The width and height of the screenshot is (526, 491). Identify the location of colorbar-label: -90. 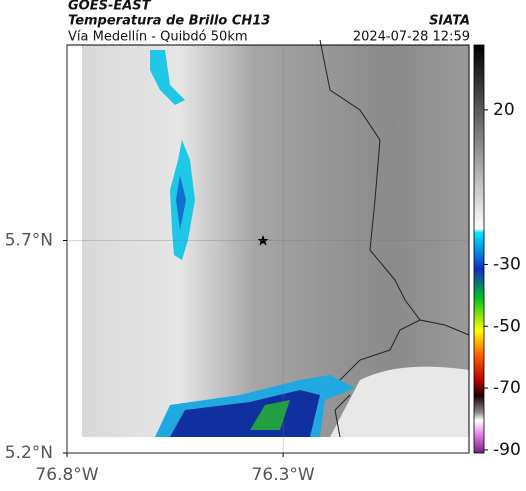
(507, 450).